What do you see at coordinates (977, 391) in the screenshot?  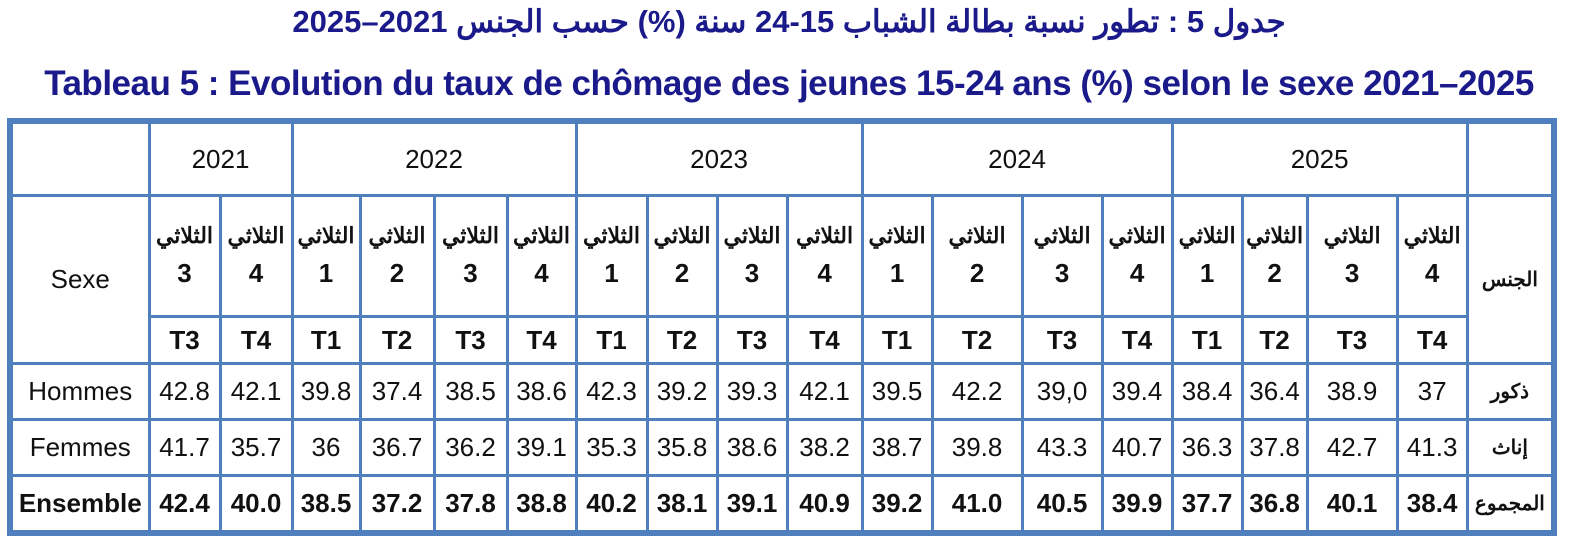 I see `value-cell: 42.2` at bounding box center [977, 391].